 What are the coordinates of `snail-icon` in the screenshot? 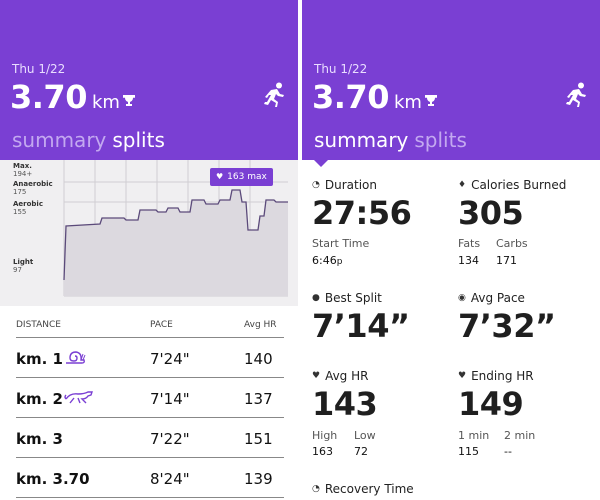 It's located at (76, 357).